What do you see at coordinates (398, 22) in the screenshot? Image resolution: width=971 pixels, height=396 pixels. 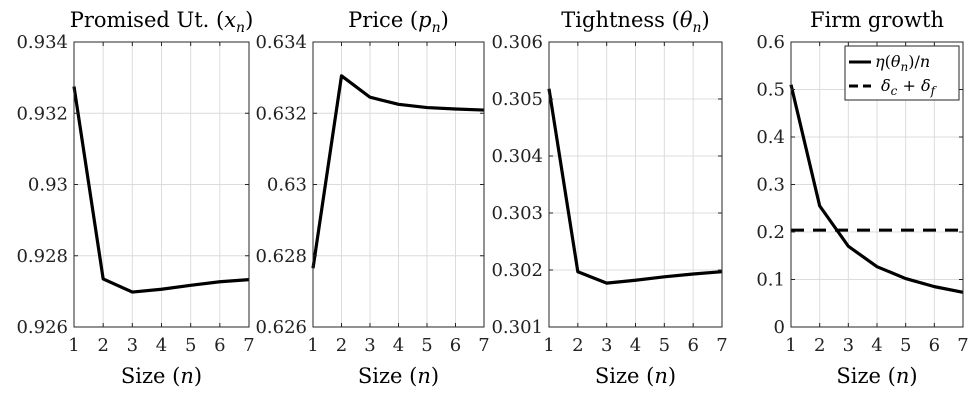 I see `panel-title: Price (pn)` at bounding box center [398, 22].